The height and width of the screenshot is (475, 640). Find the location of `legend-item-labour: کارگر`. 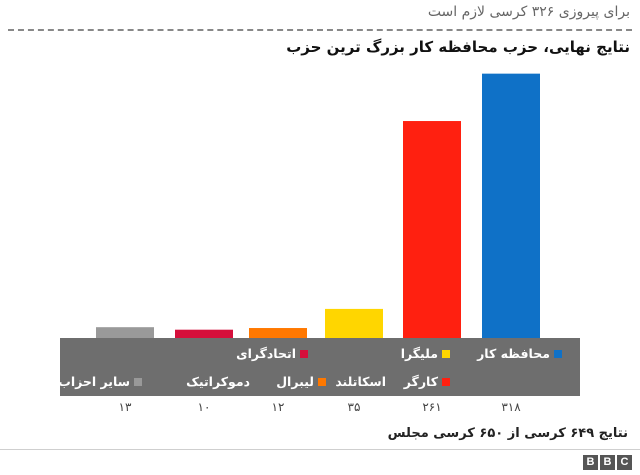

legend-item-labour: کارگر is located at coordinates (427, 381).